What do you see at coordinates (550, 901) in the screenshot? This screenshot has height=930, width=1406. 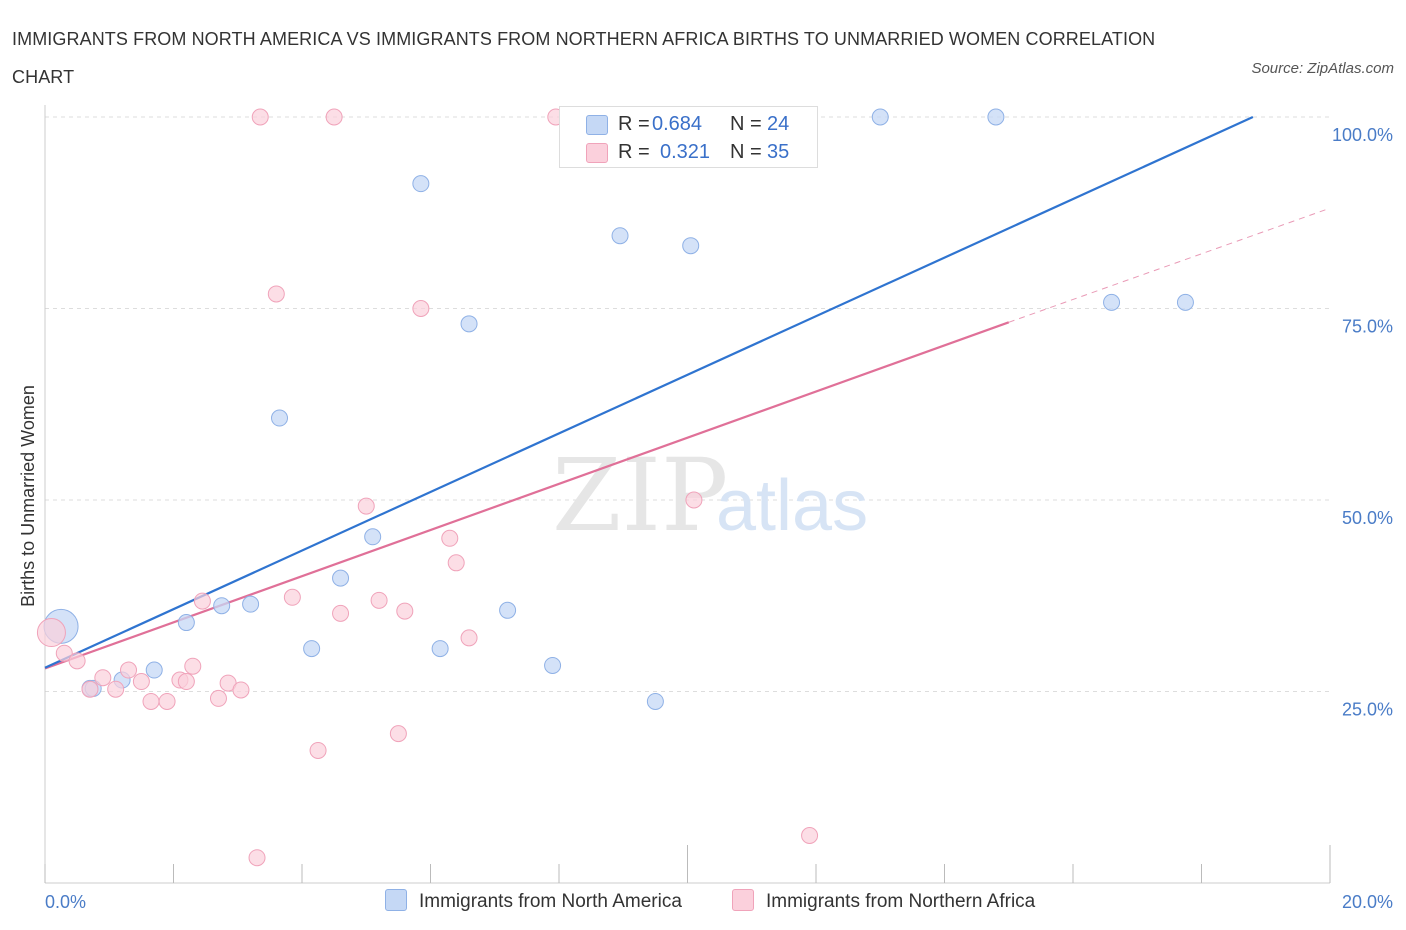 I see `bottom-legend-label-north-america: Immigrants from North America` at bounding box center [550, 901].